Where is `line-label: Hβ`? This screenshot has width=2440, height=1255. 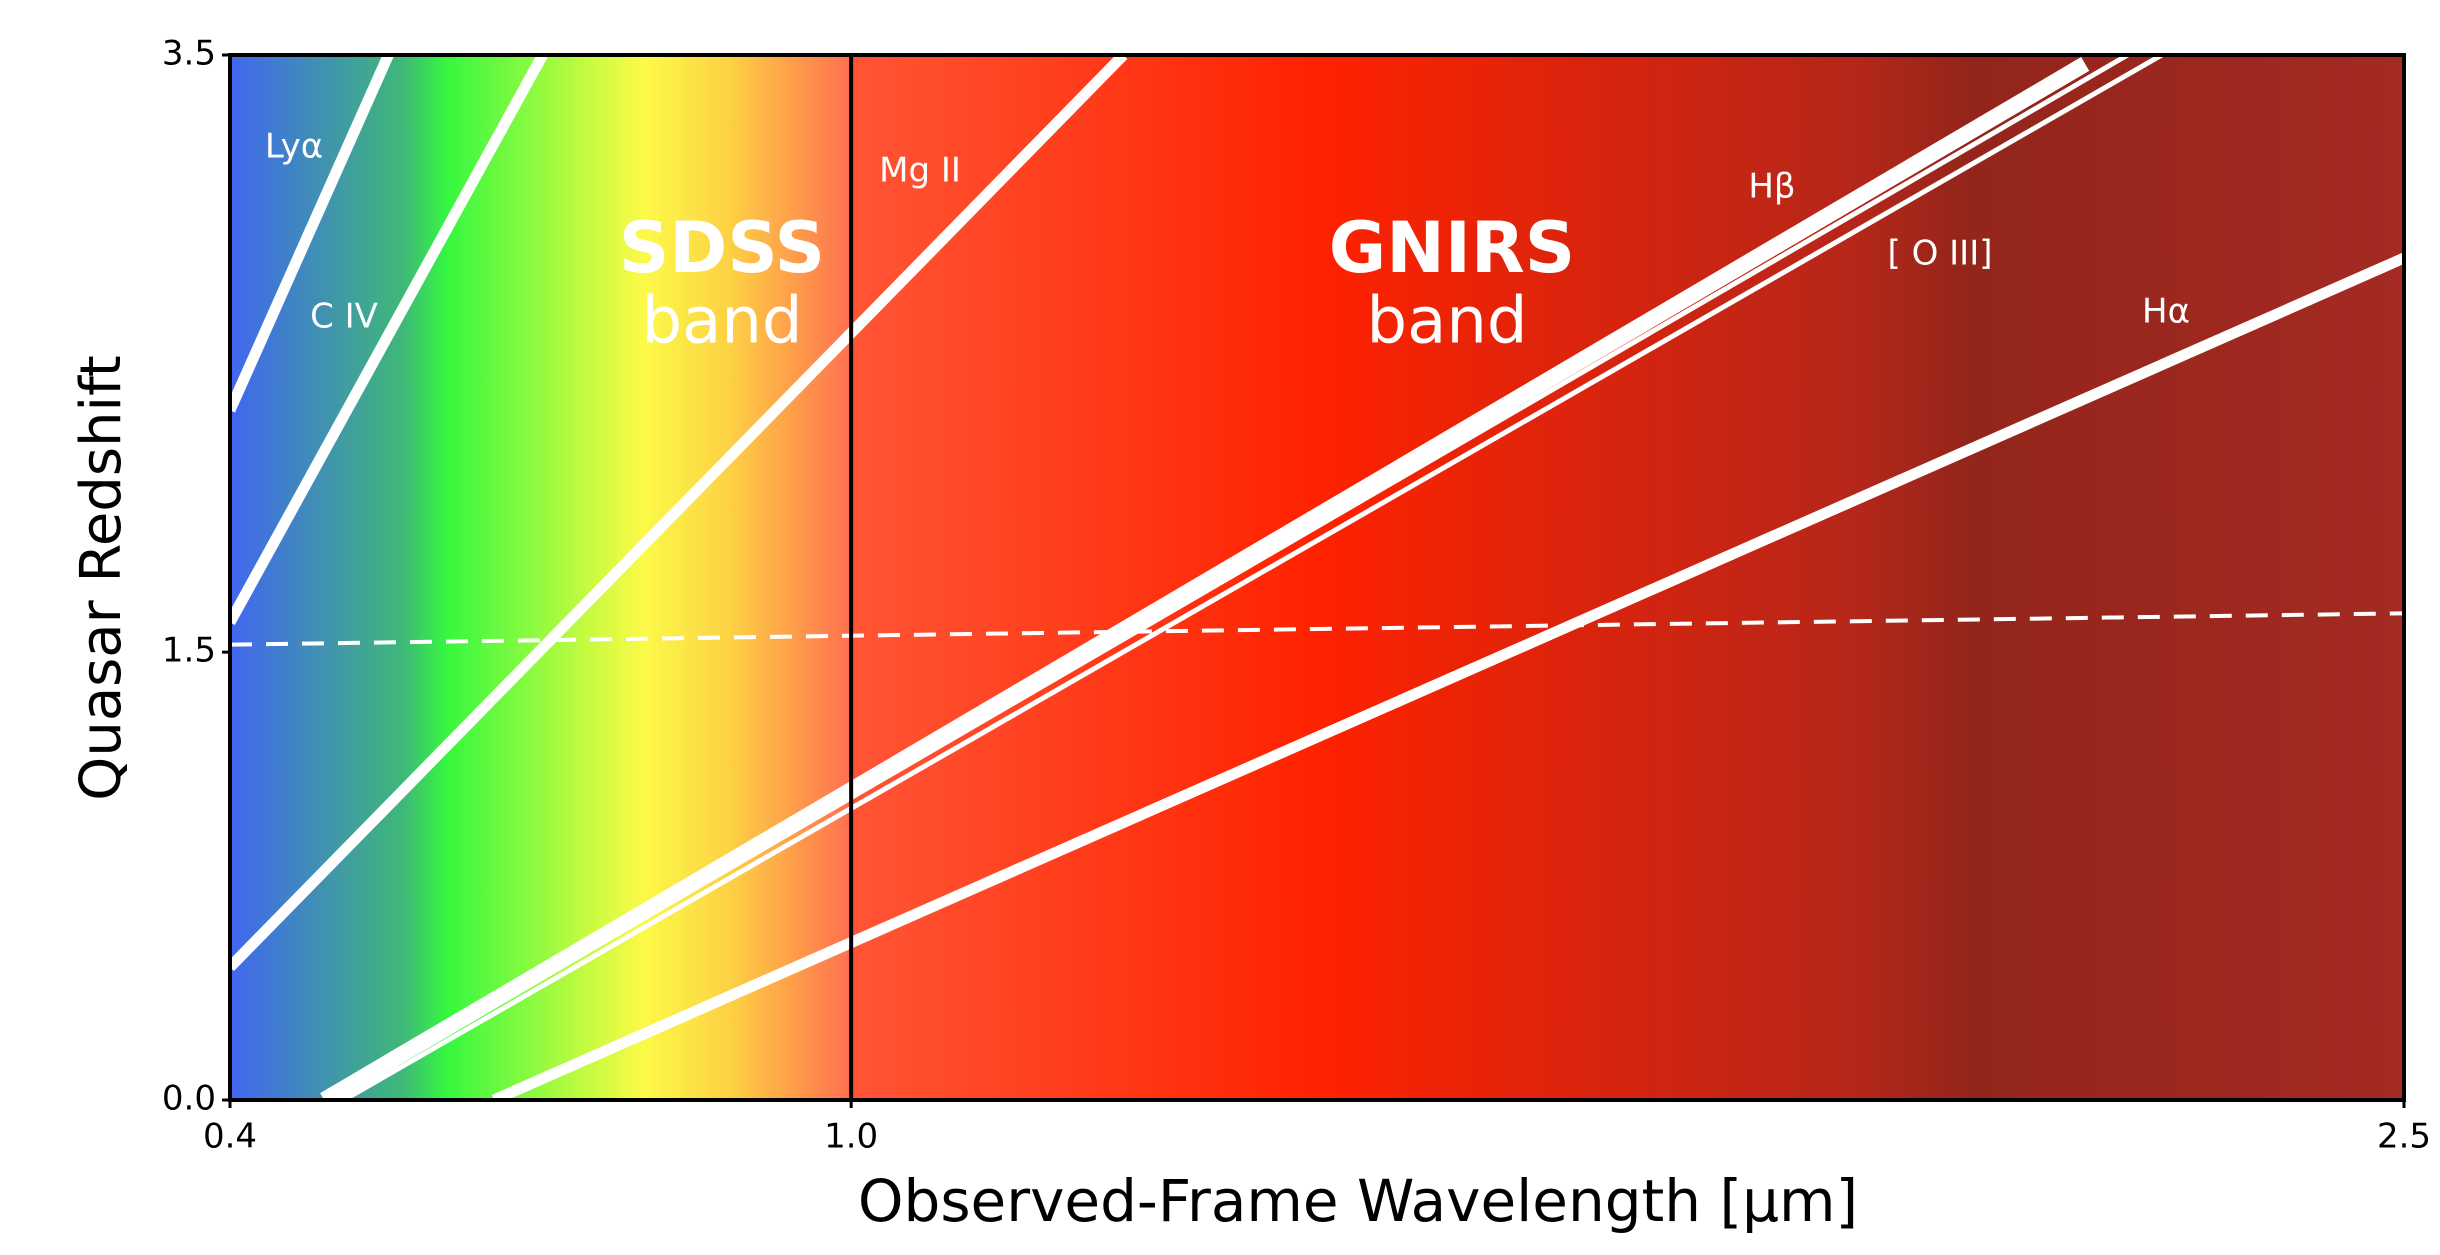 line-label: Hβ is located at coordinates (1771, 187).